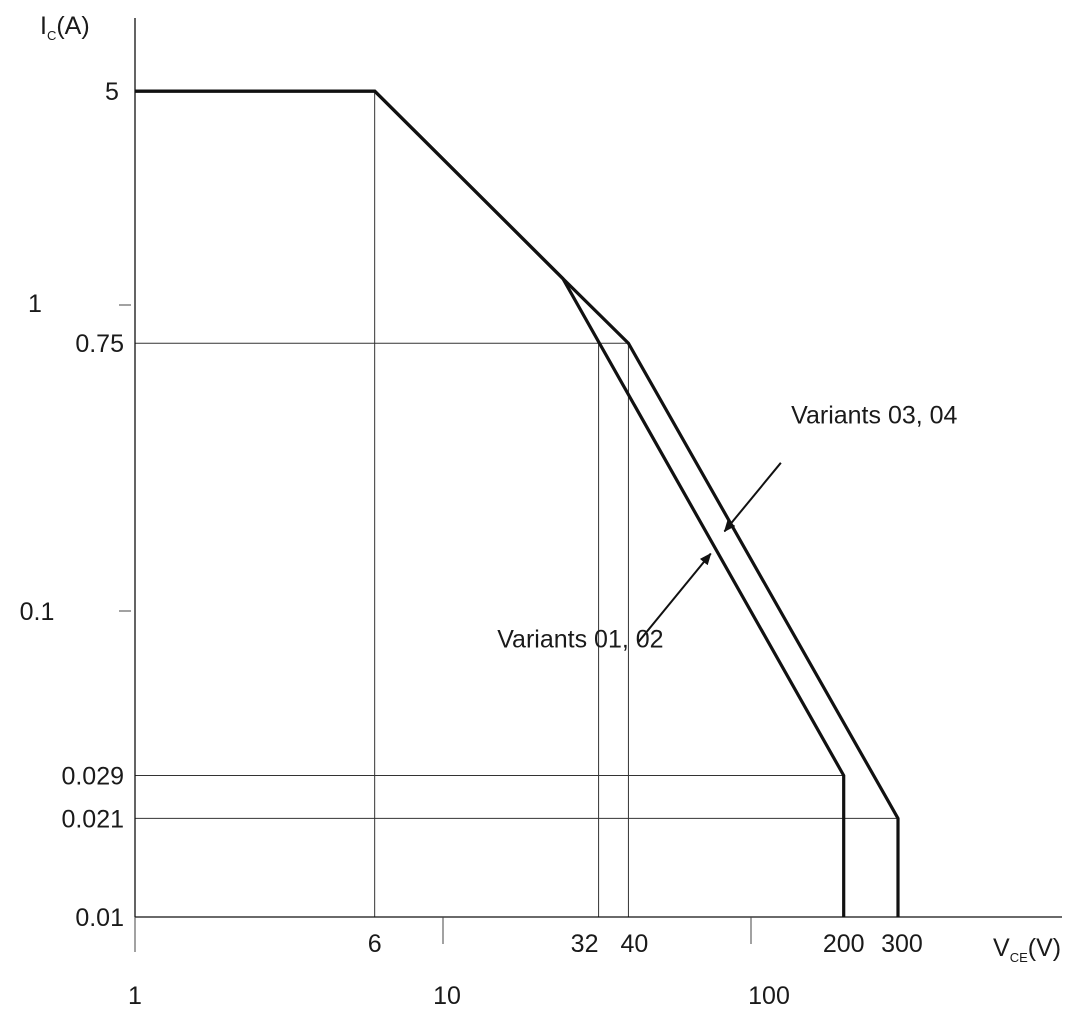 This screenshot has width=1077, height=1014. Describe the element at coordinates (874, 415) in the screenshot. I see `annotation-label: Variants 03, 04` at that location.